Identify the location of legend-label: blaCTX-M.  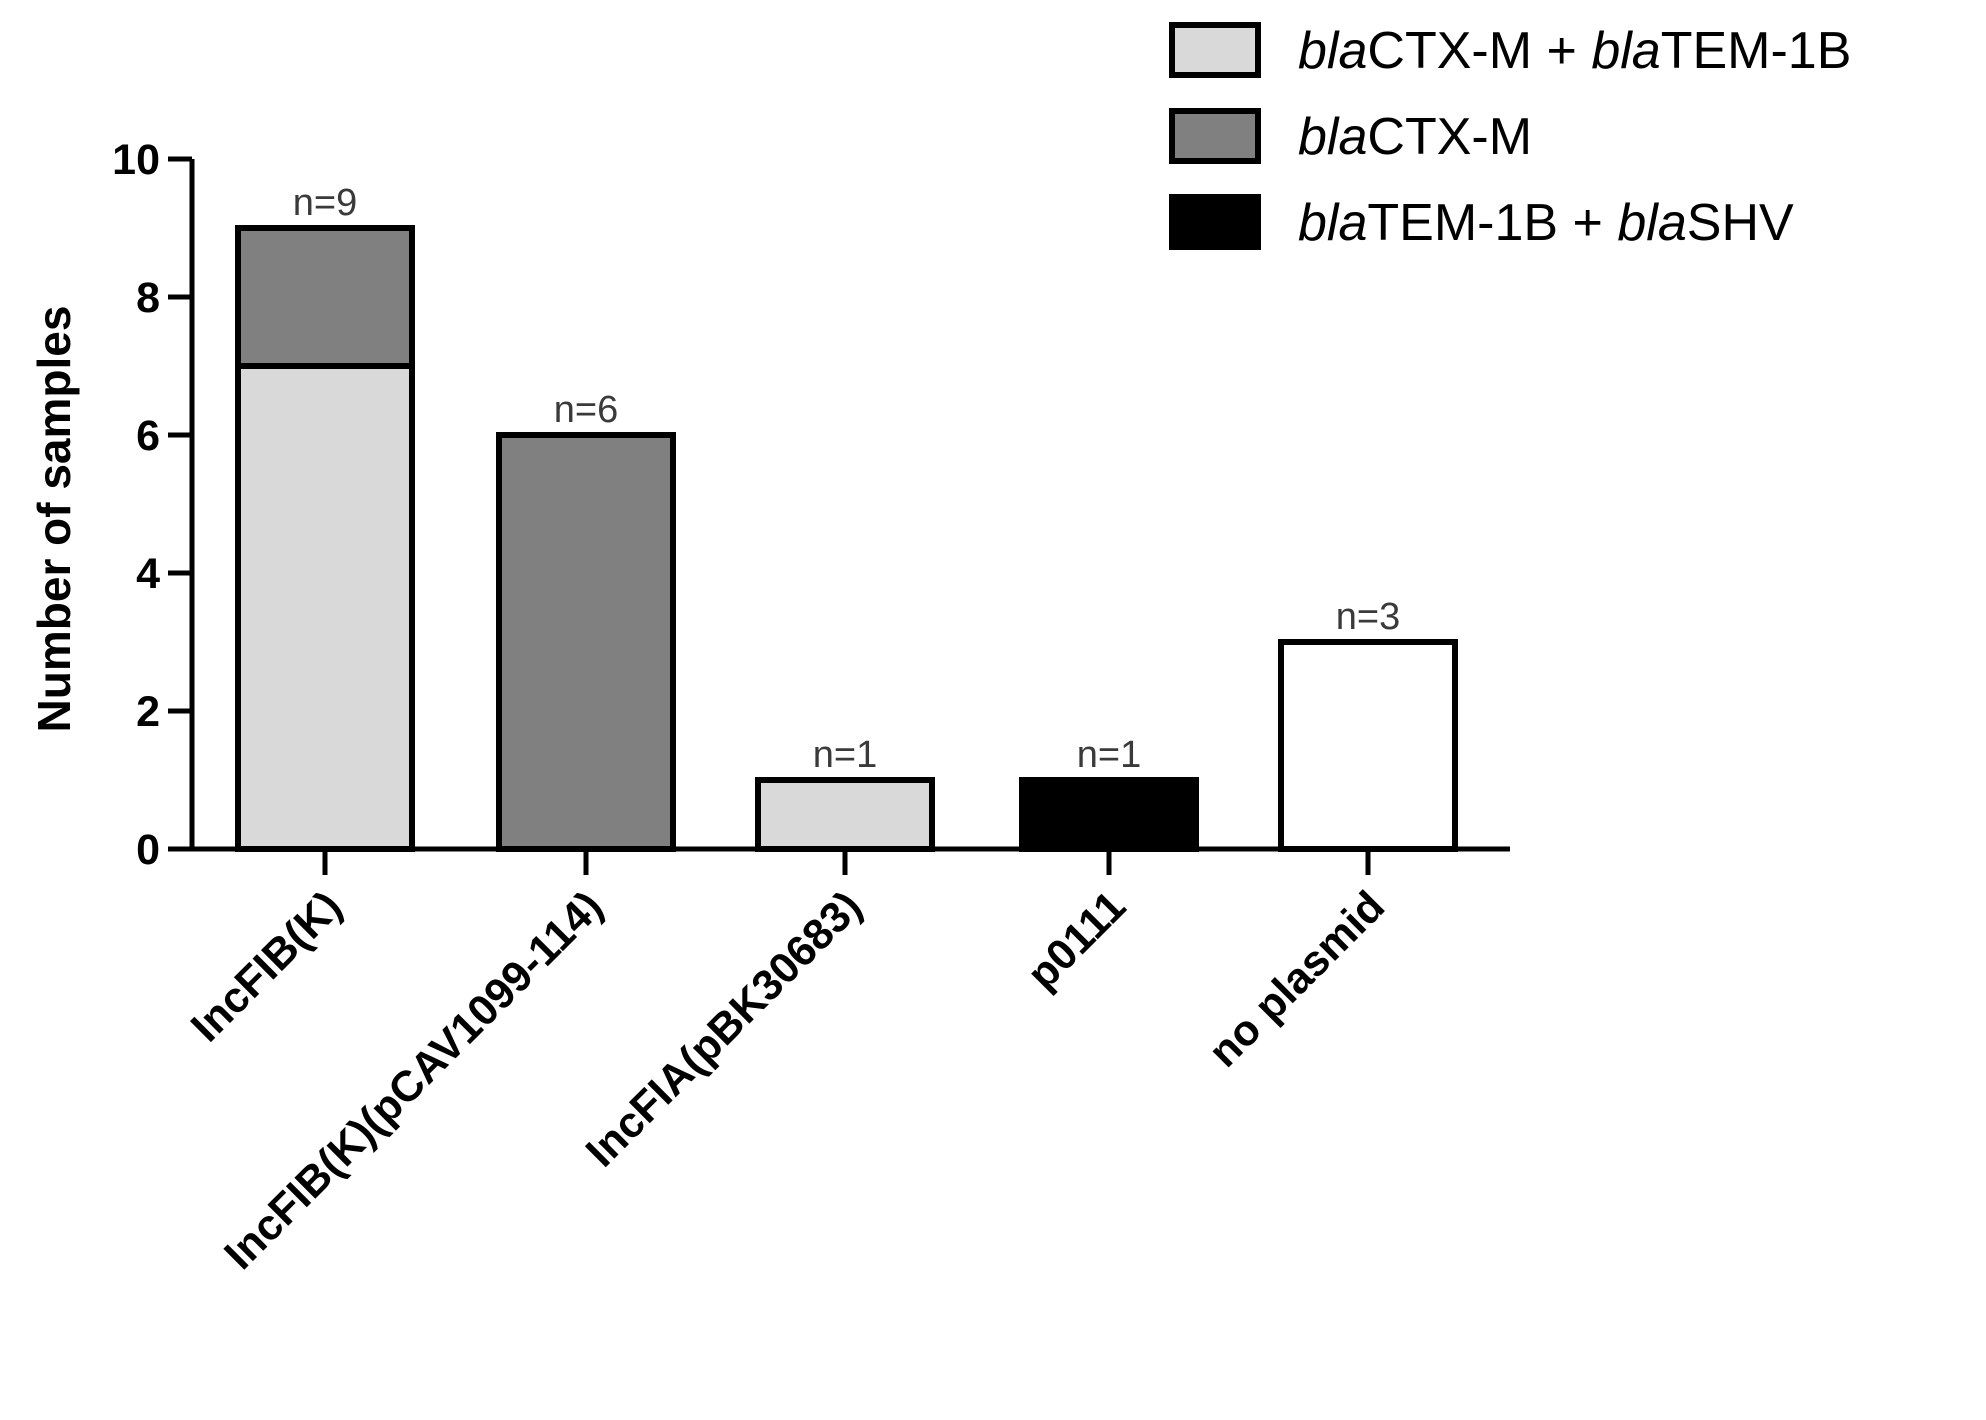
(1415, 137).